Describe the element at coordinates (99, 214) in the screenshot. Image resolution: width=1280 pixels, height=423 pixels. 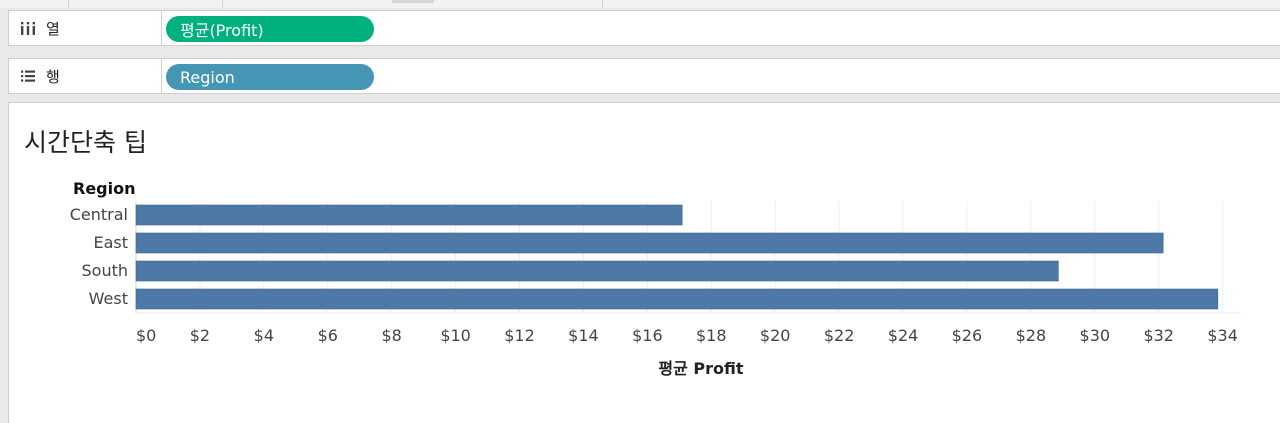
I see `category-label-central: Central` at that location.